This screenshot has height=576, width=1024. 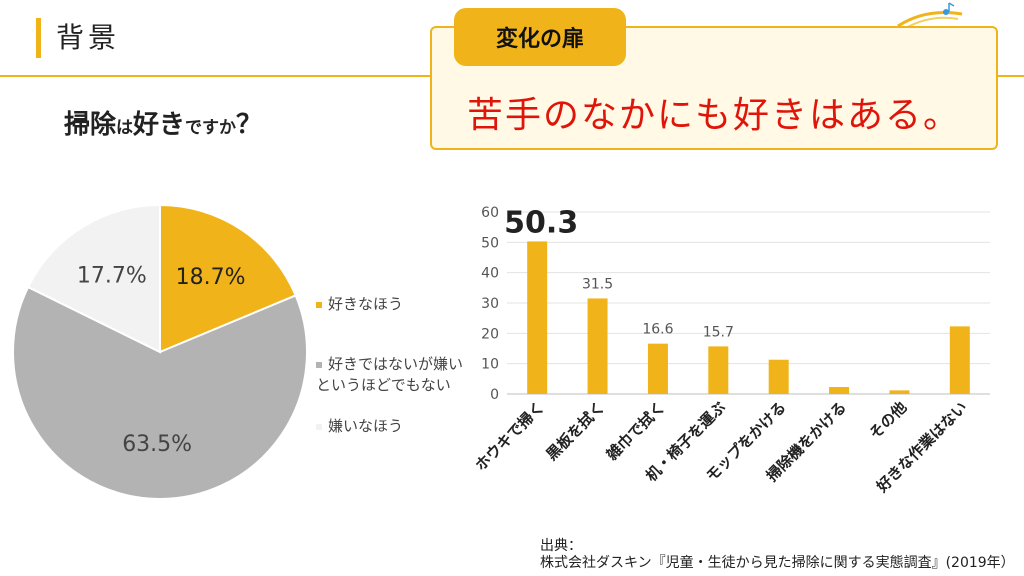 What do you see at coordinates (211, 128) in the screenshot?
I see `question-part: ですか` at bounding box center [211, 128].